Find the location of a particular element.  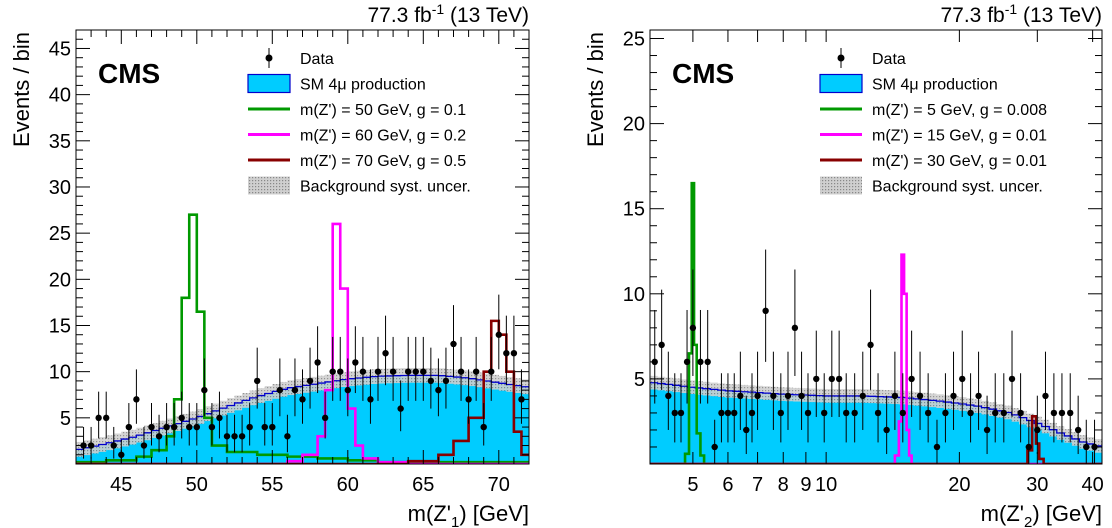

x-tick-label: 5 is located at coordinates (692, 485).